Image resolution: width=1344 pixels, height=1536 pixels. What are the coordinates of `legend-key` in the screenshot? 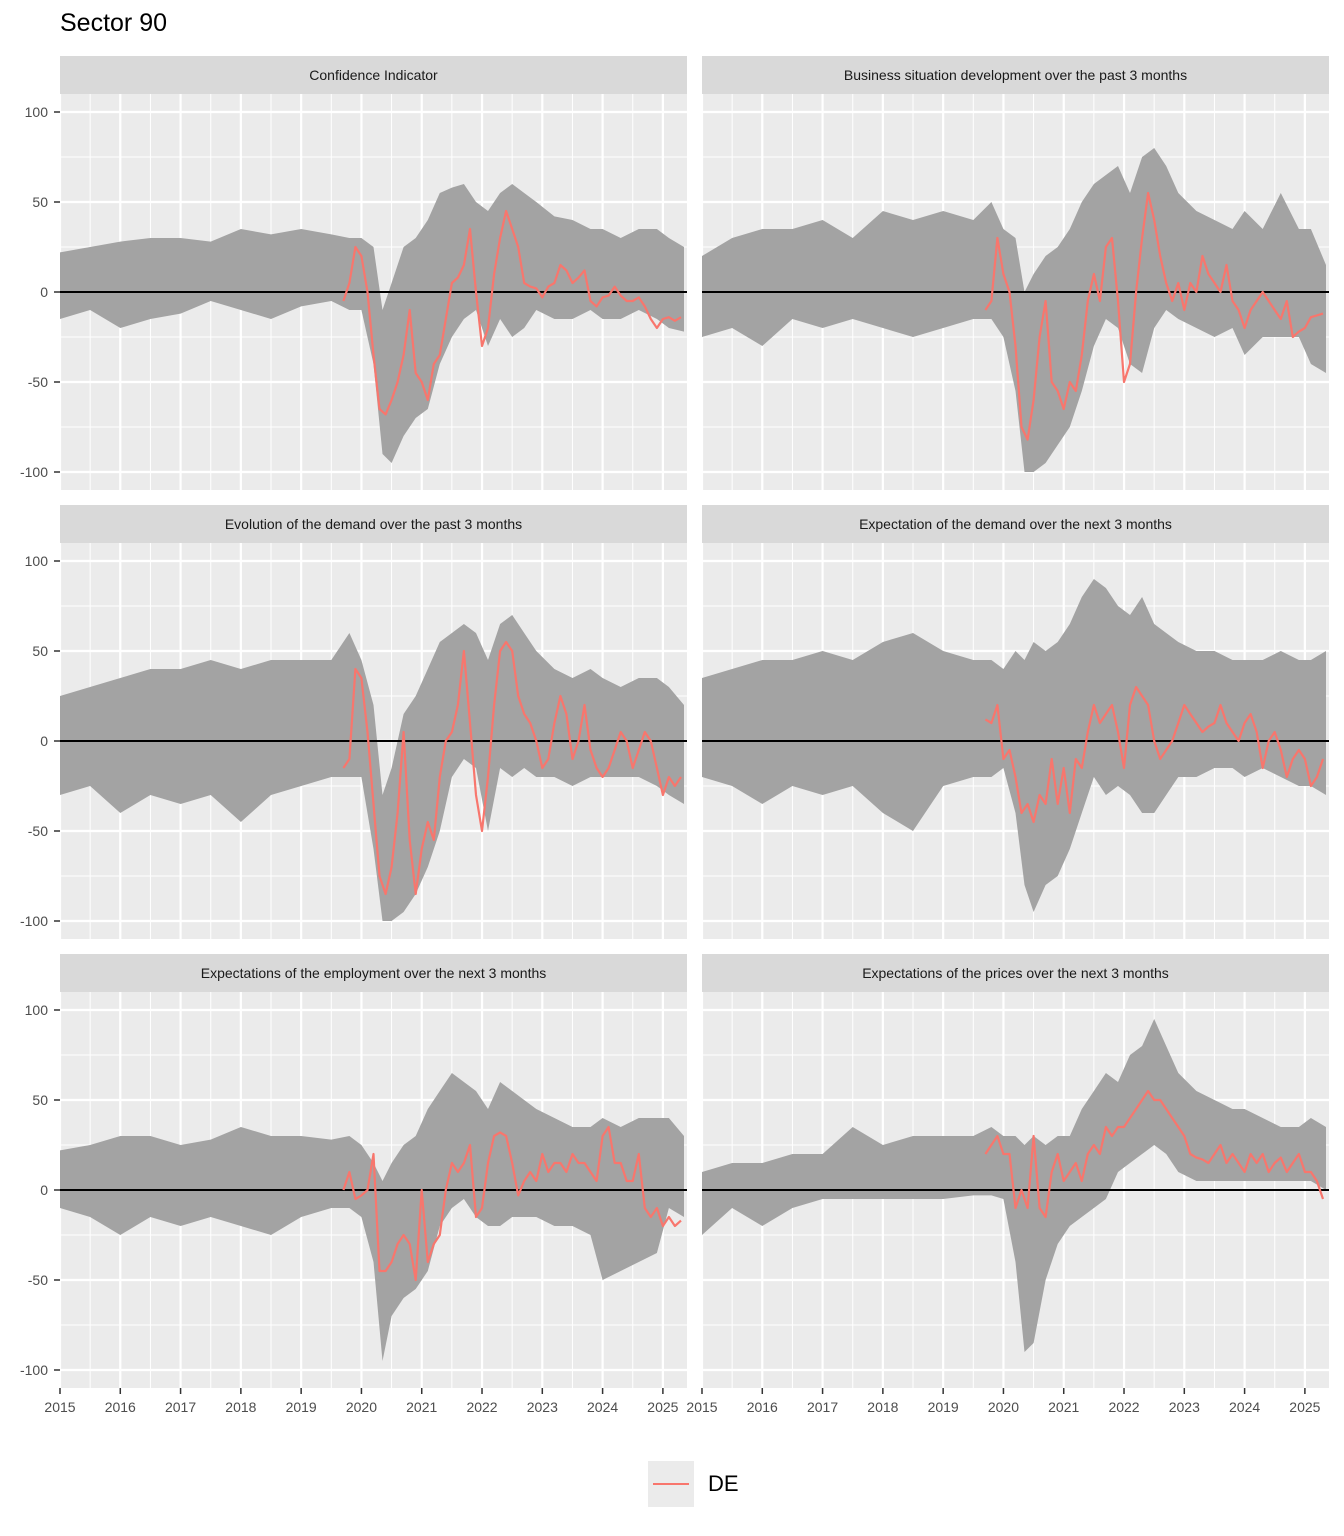 It's located at (671, 1484).